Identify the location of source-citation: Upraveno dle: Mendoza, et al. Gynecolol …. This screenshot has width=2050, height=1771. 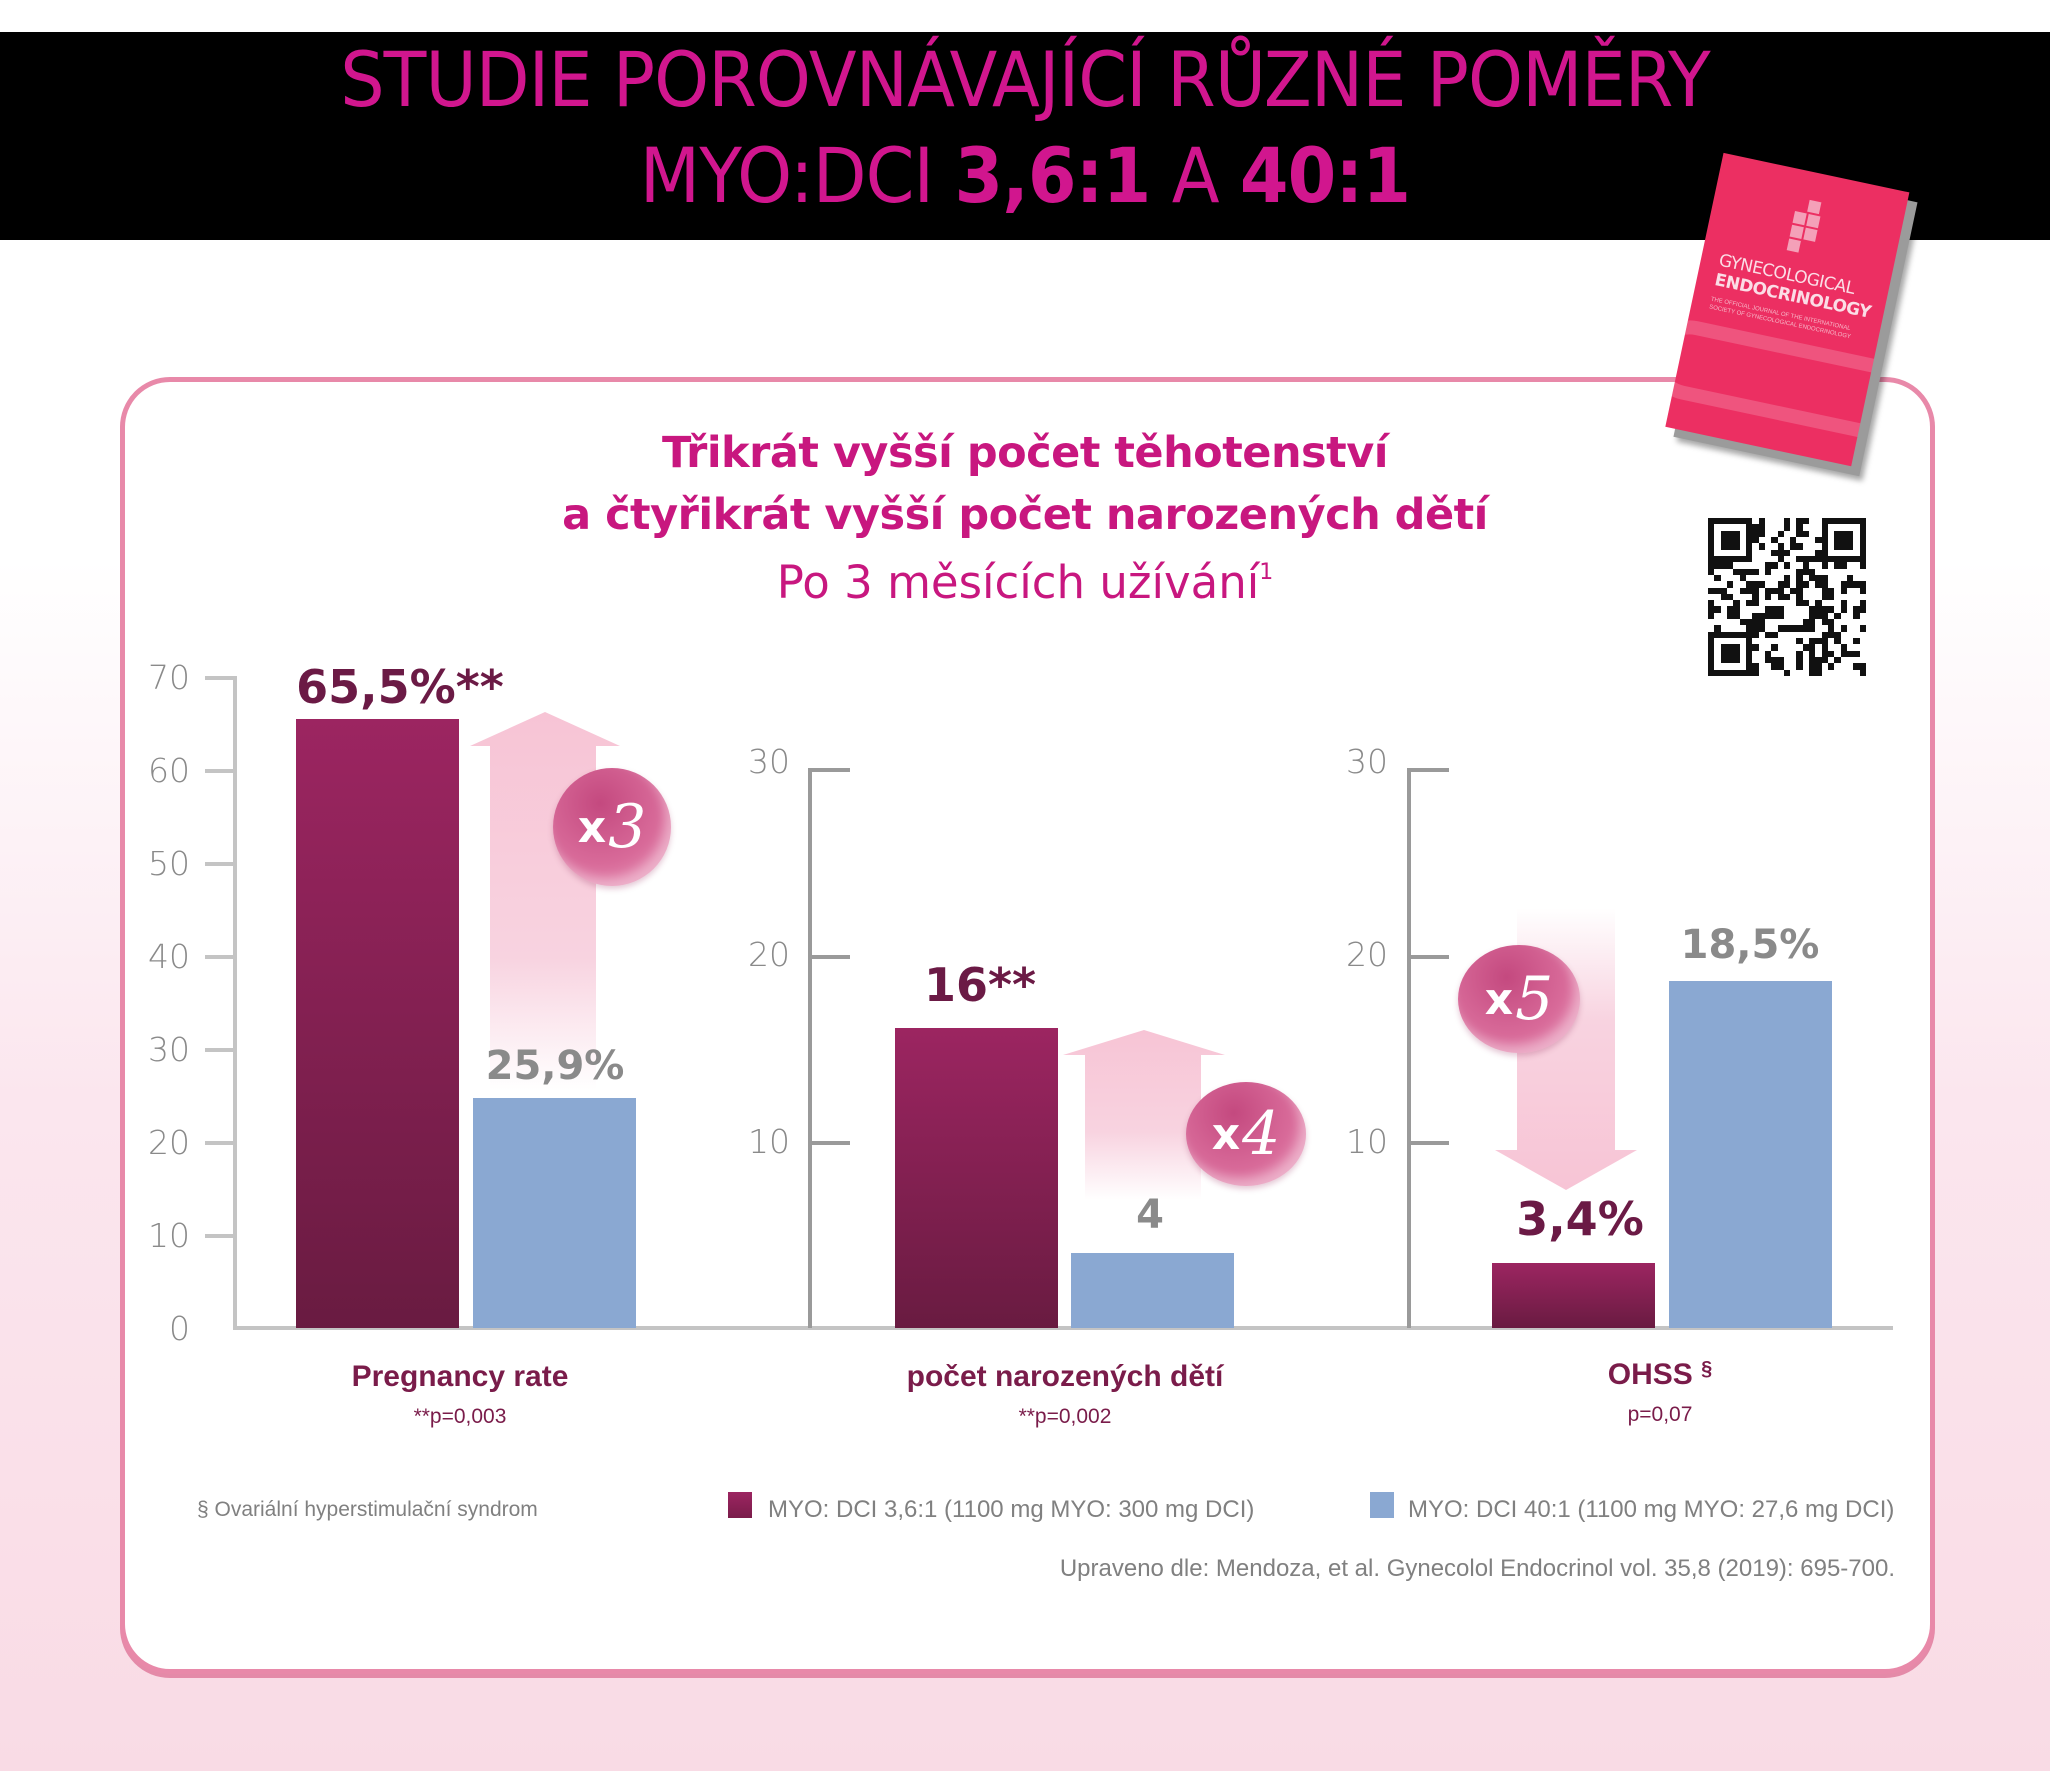
(1477, 1568).